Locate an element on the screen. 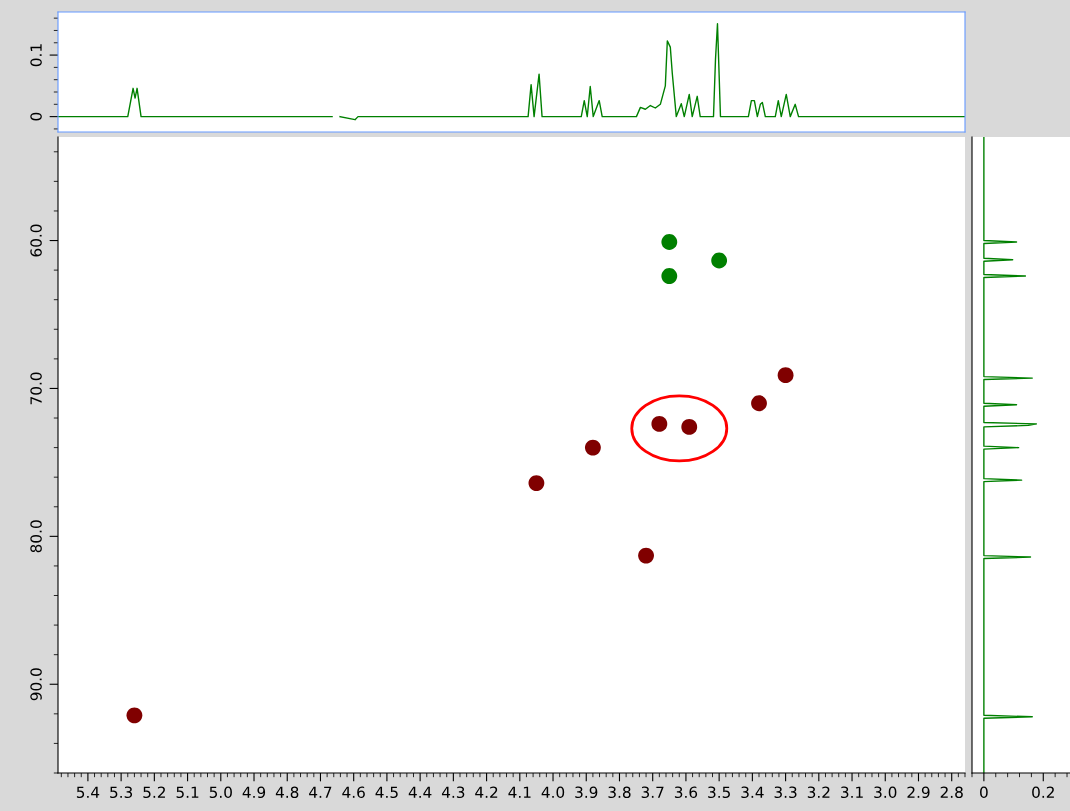  x-tick-label: 4.1 is located at coordinates (519, 792).